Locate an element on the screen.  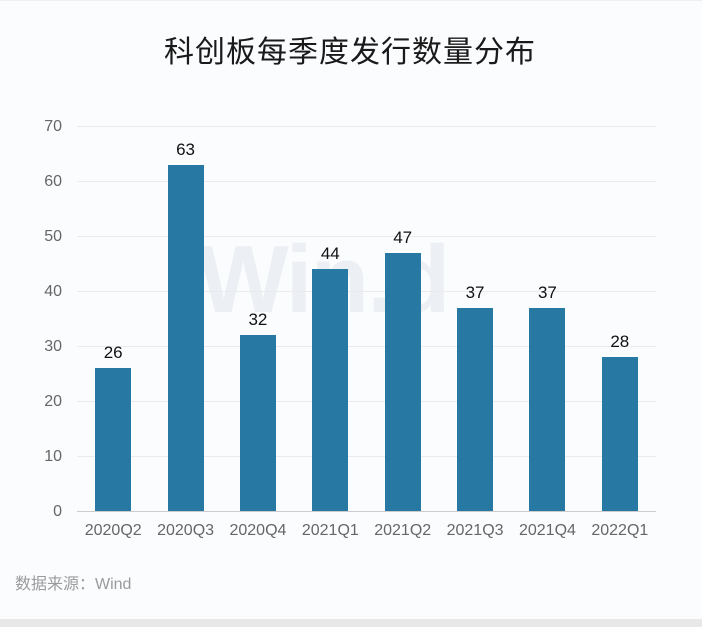
bar-2022Q1 is located at coordinates (619, 434).